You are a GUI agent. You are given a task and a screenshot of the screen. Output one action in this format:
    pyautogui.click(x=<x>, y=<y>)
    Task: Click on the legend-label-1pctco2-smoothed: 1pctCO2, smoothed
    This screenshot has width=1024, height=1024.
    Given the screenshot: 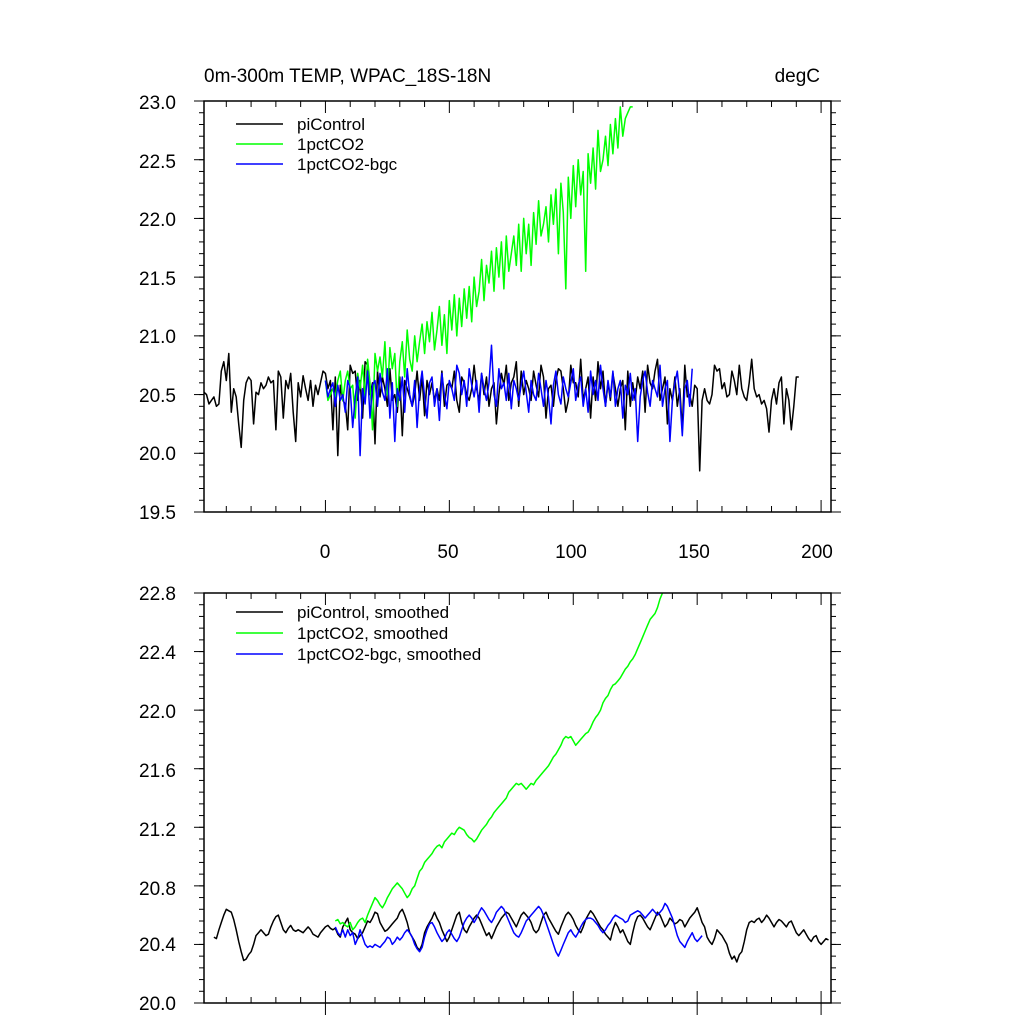 What is the action you would take?
    pyautogui.click(x=372, y=633)
    